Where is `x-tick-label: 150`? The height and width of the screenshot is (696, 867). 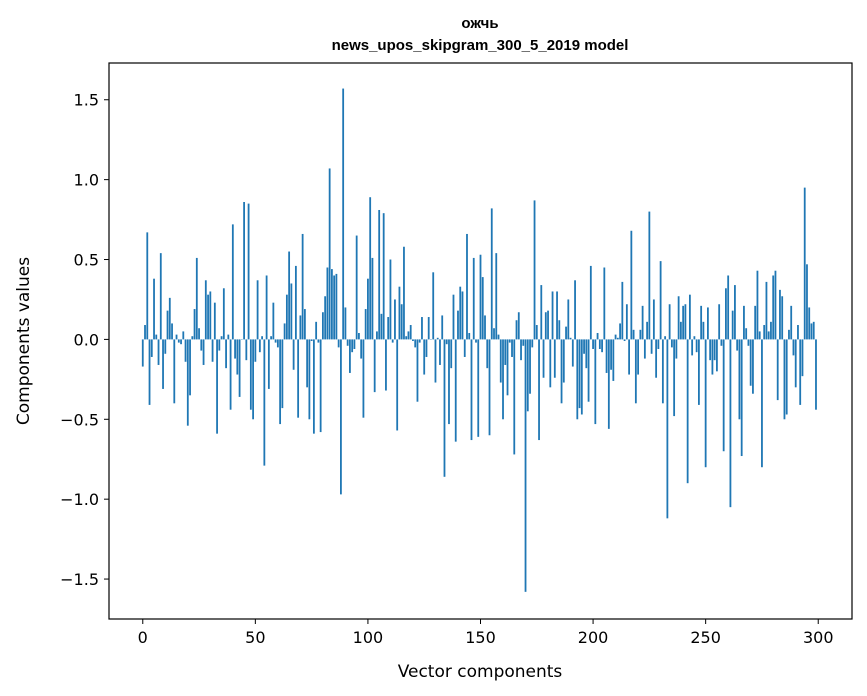
x-tick-label: 150 is located at coordinates (480, 637).